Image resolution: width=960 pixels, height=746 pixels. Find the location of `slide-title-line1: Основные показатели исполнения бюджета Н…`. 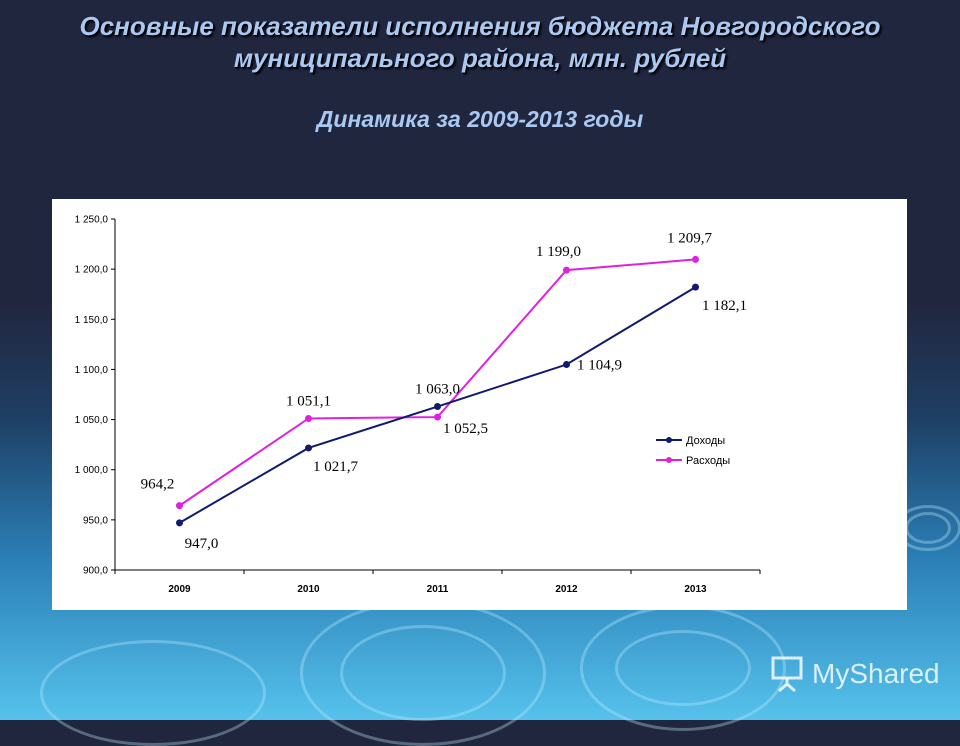

slide-title-line1: Основные показатели исполнения бюджета Н… is located at coordinates (480, 26).